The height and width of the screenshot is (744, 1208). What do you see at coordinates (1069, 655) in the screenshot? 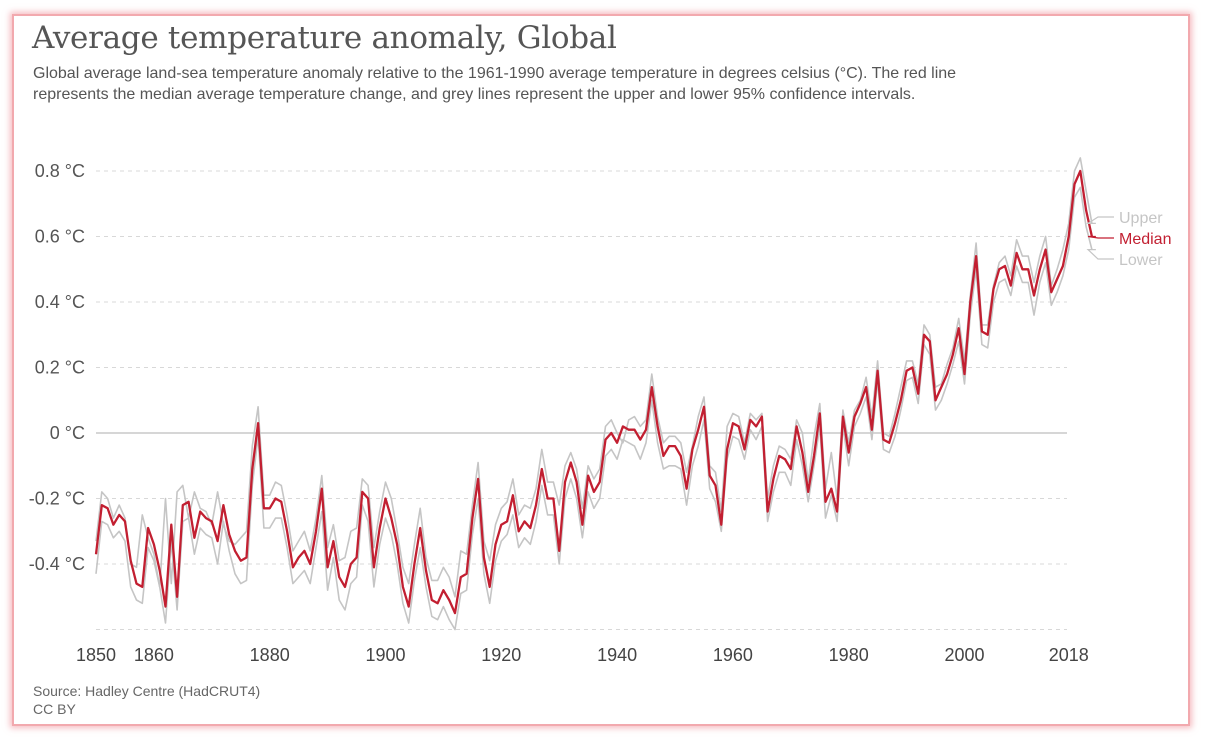
I see `x-tick-label: 2018` at bounding box center [1069, 655].